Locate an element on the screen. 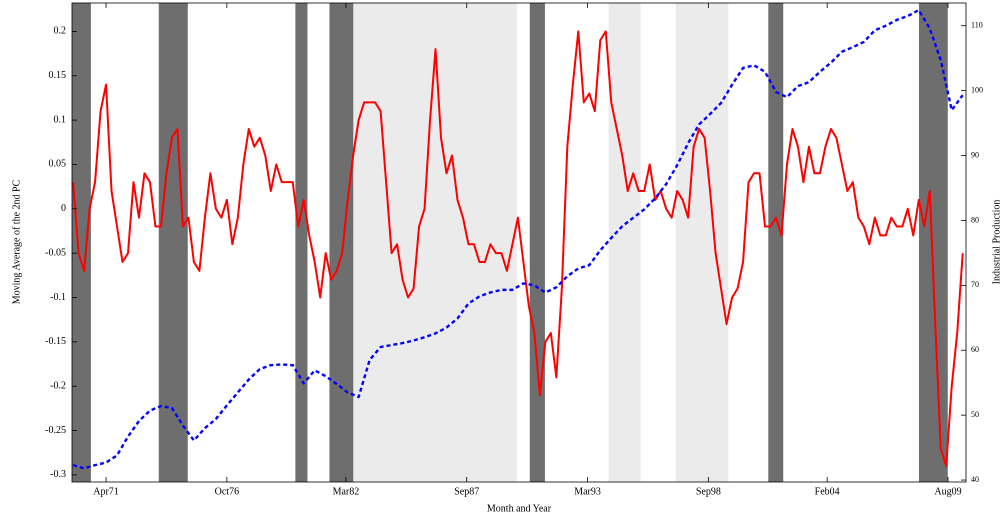 The height and width of the screenshot is (518, 1008). y-tick-label: -0.2 is located at coordinates (58, 385).